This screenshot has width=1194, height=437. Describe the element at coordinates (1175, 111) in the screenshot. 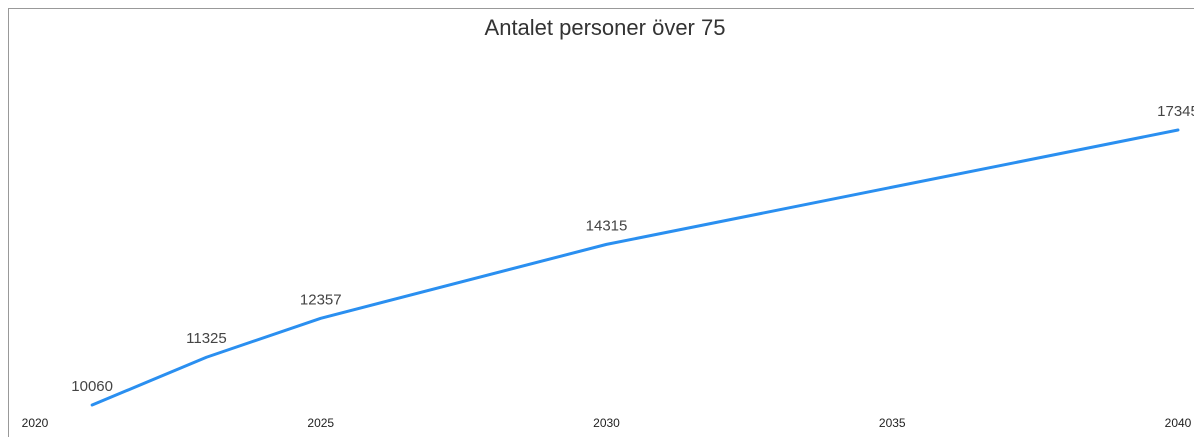

I see `data-label: 17345` at that location.